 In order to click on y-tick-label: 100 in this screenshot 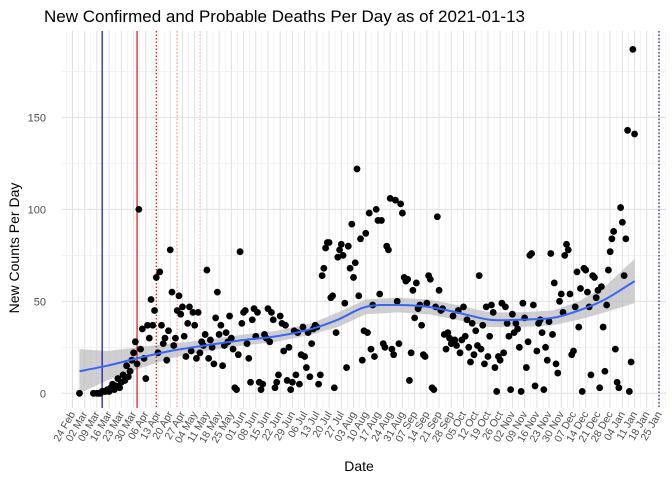, I will do `click(37, 210)`.